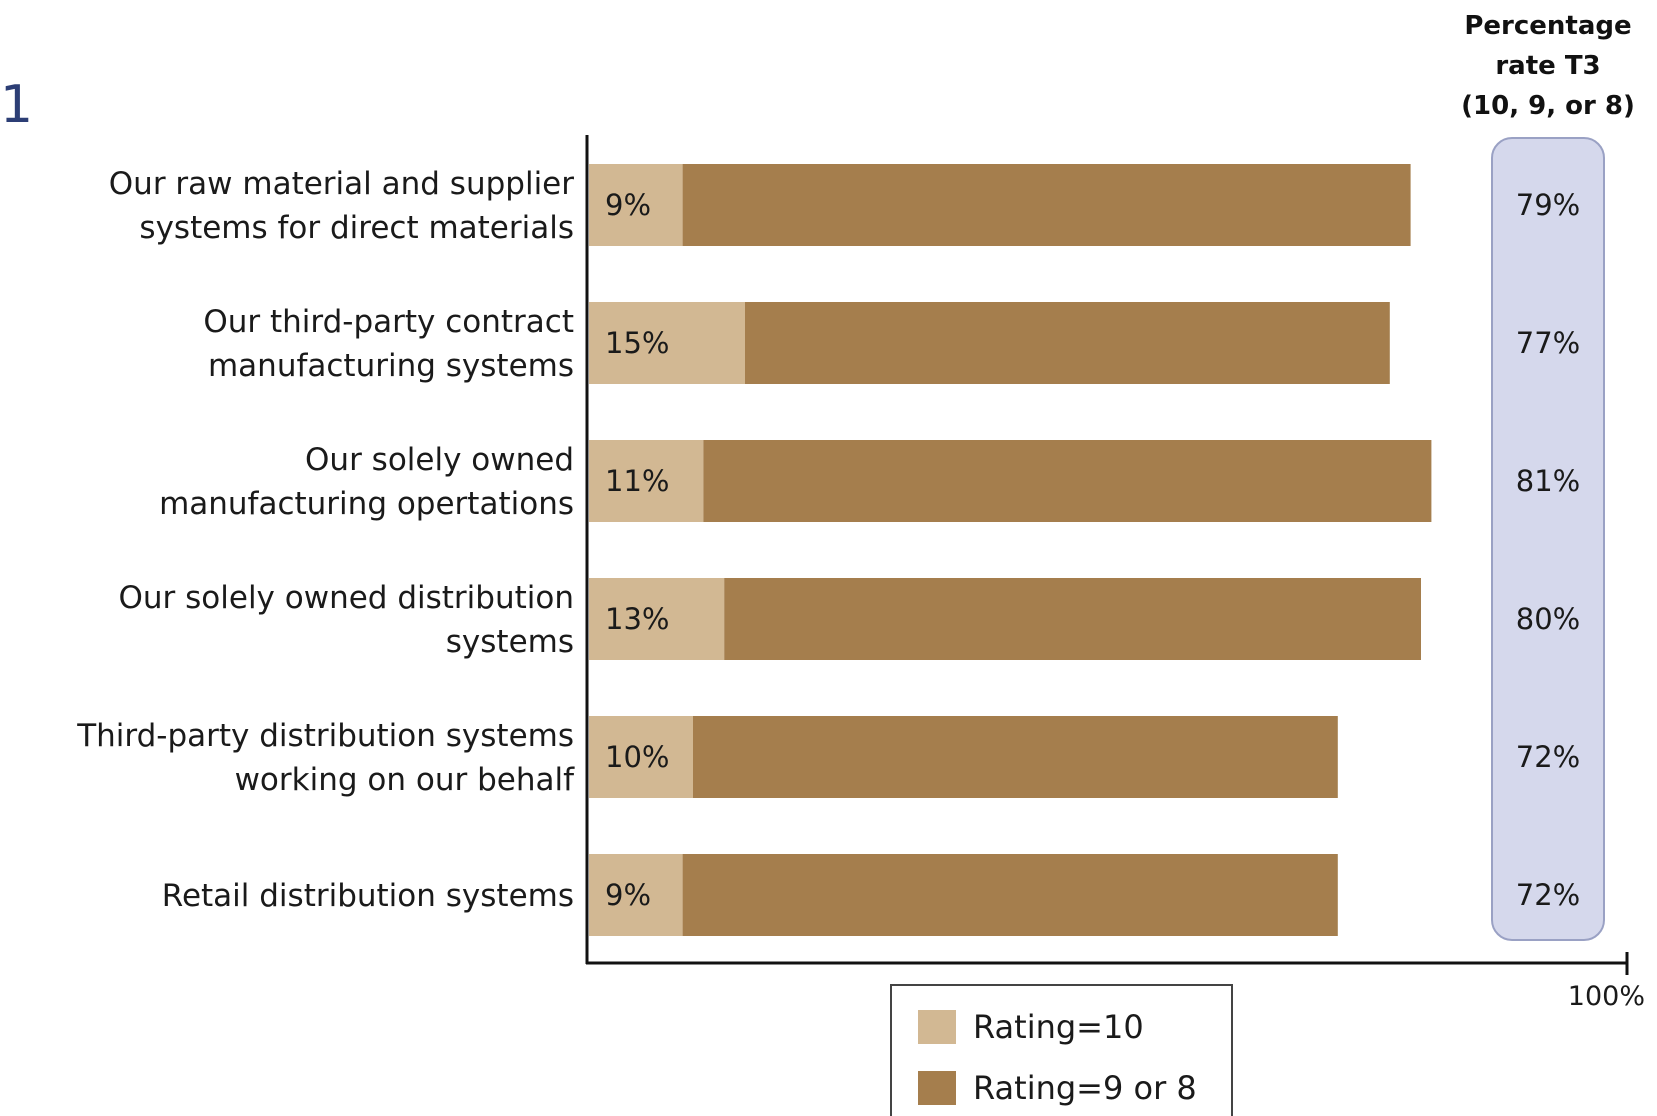  What do you see at coordinates (1548, 205) in the screenshot?
I see `t3-value-label: 79%` at bounding box center [1548, 205].